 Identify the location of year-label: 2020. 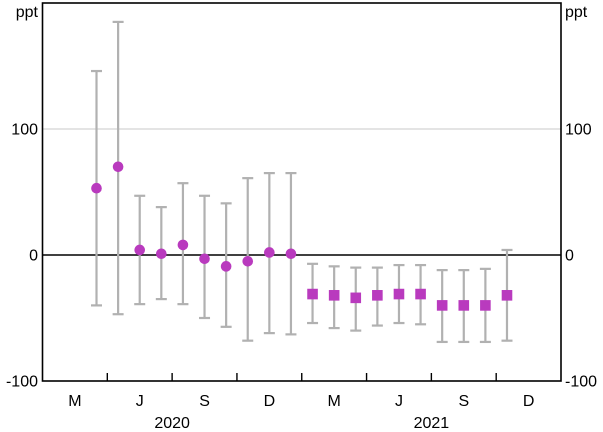
(172, 423).